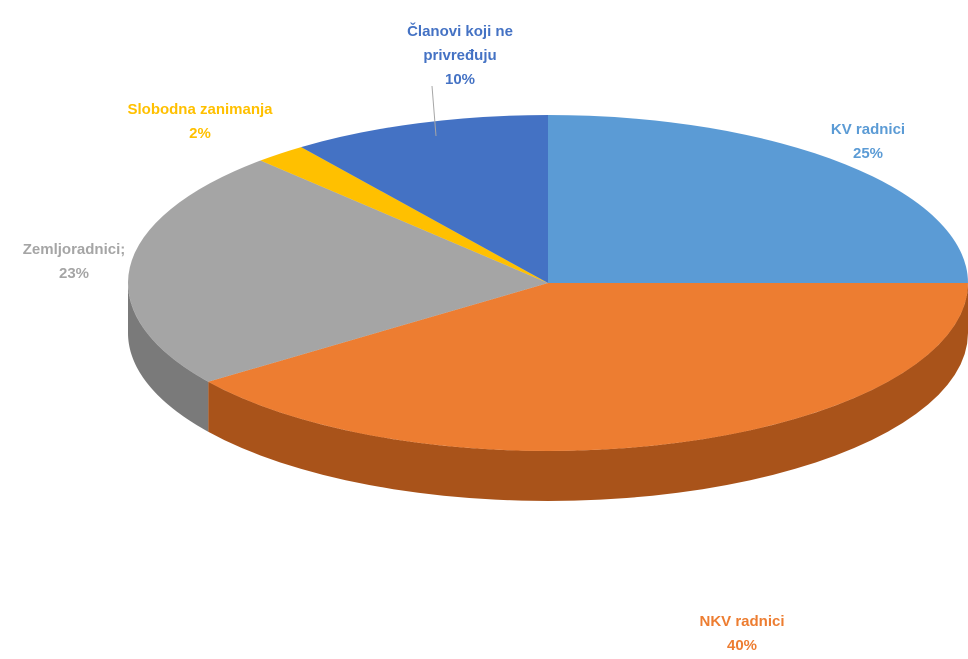 This screenshot has width=968, height=659. Describe the element at coordinates (741, 621) in the screenshot. I see `slice-label-text: NKV radnici` at that location.